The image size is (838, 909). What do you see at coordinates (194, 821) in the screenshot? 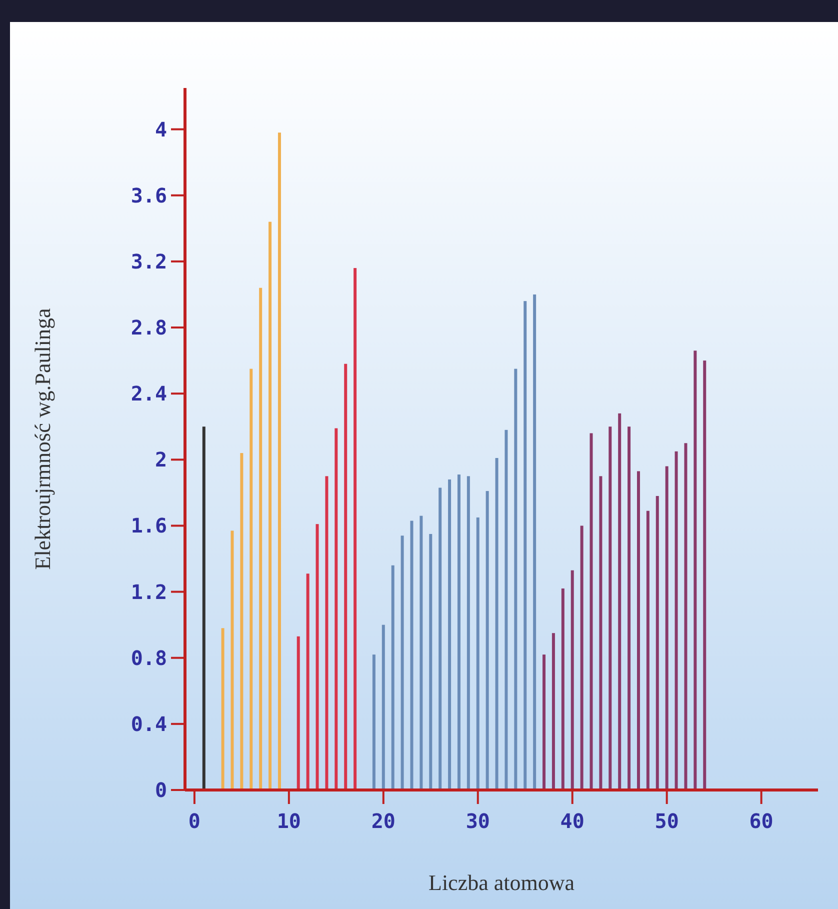
I see `x-tick-label: 0` at bounding box center [194, 821].